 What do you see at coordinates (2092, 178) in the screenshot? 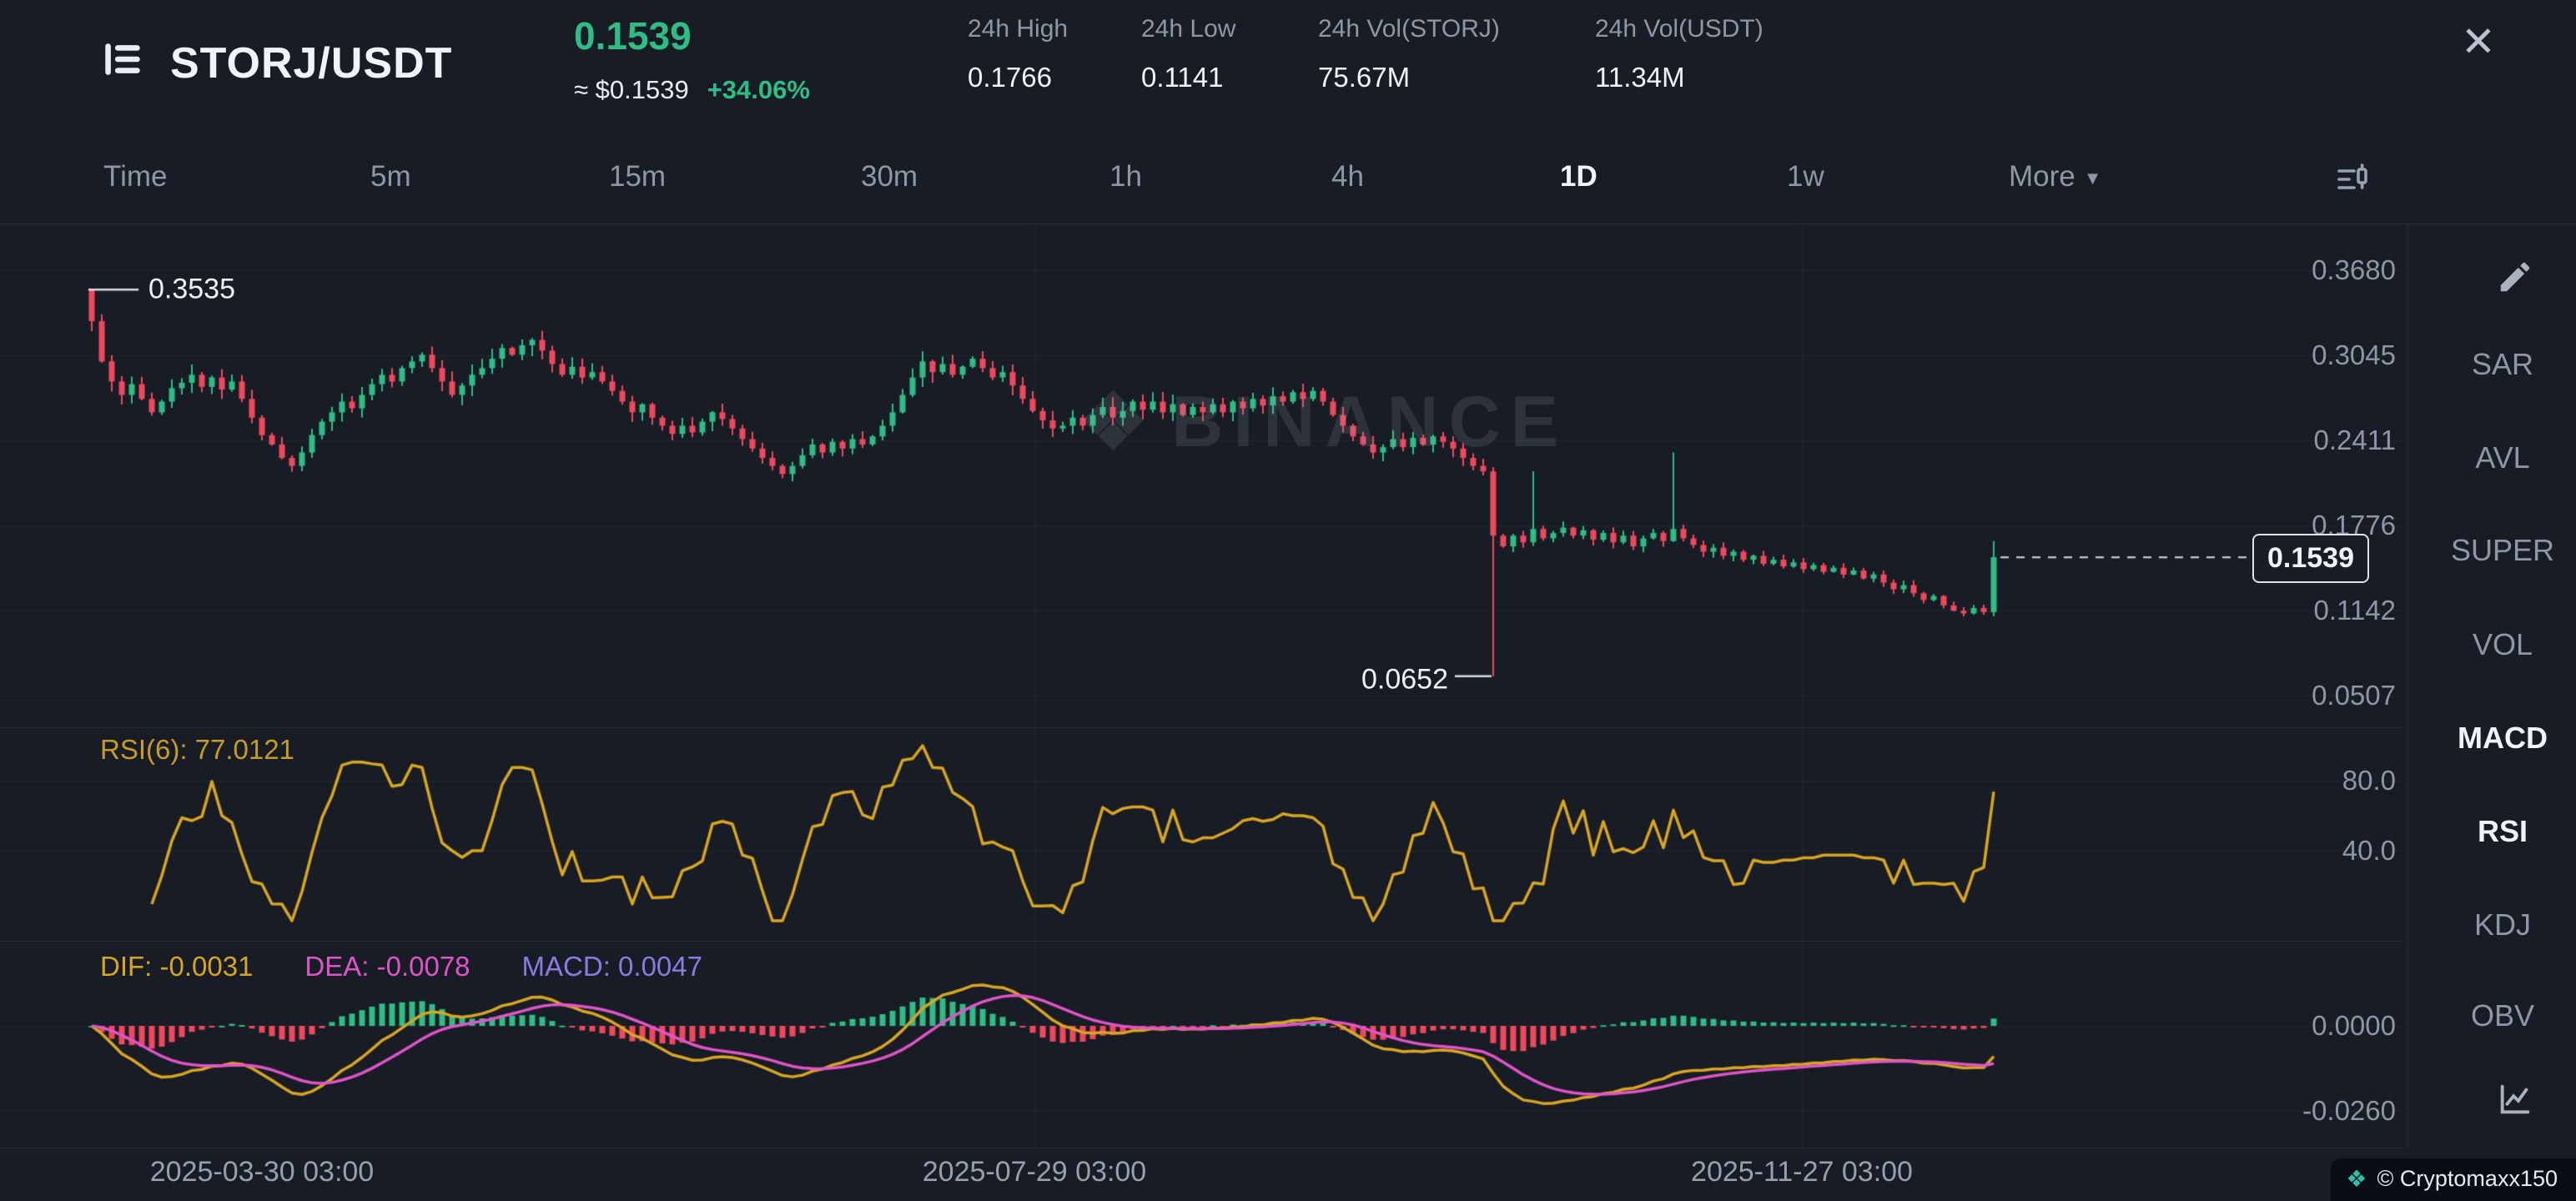
I see `chevron-down-icon: ▼` at bounding box center [2092, 178].